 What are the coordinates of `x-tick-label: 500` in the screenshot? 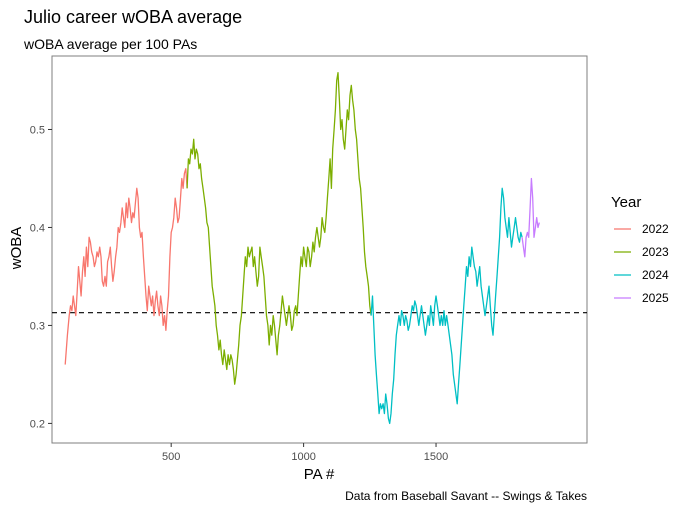 It's located at (171, 457).